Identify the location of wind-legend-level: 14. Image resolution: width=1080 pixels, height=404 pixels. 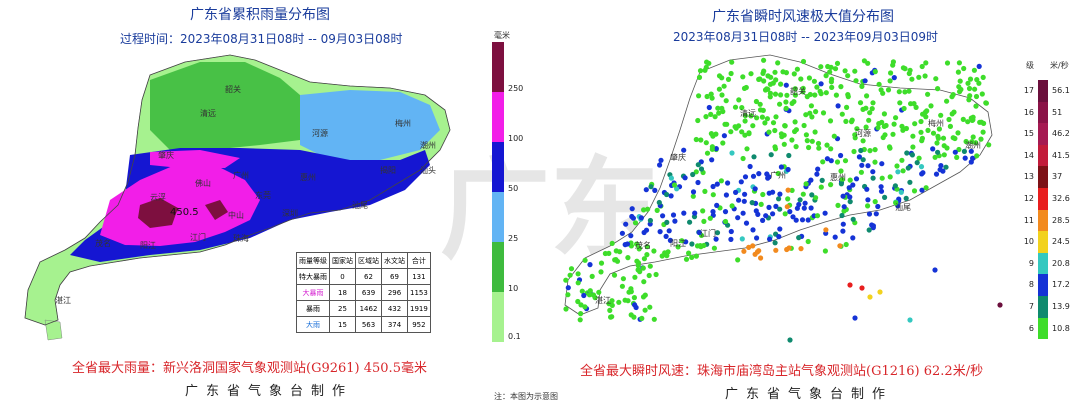
(1028, 155).